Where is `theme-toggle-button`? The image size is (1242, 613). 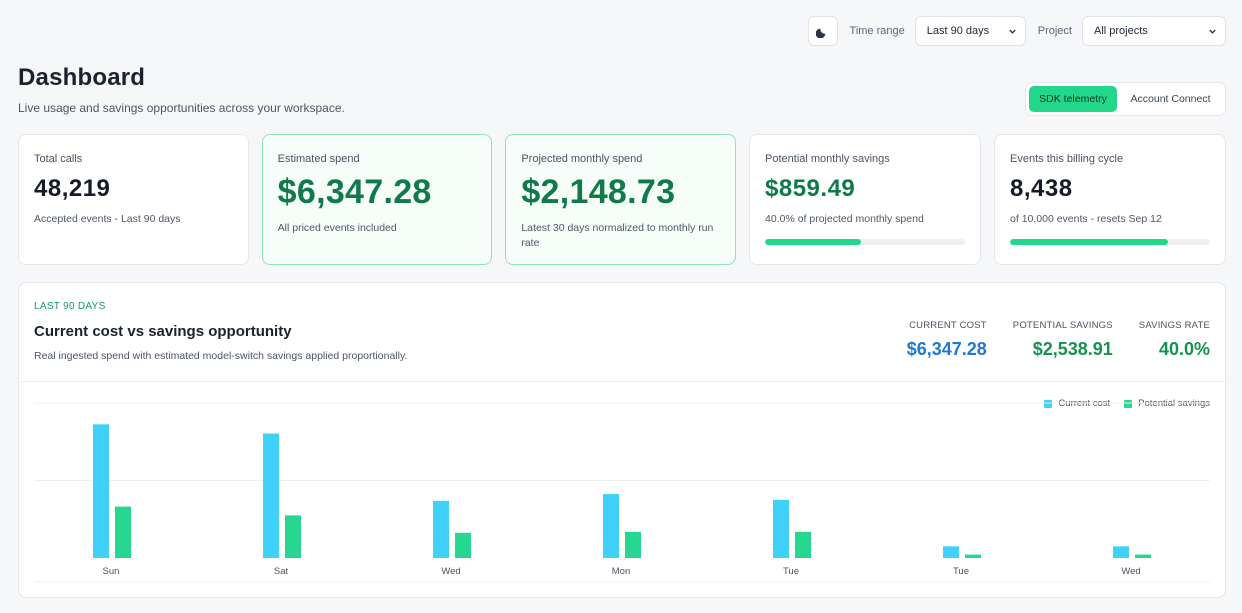
theme-toggle-button is located at coordinates (822, 31).